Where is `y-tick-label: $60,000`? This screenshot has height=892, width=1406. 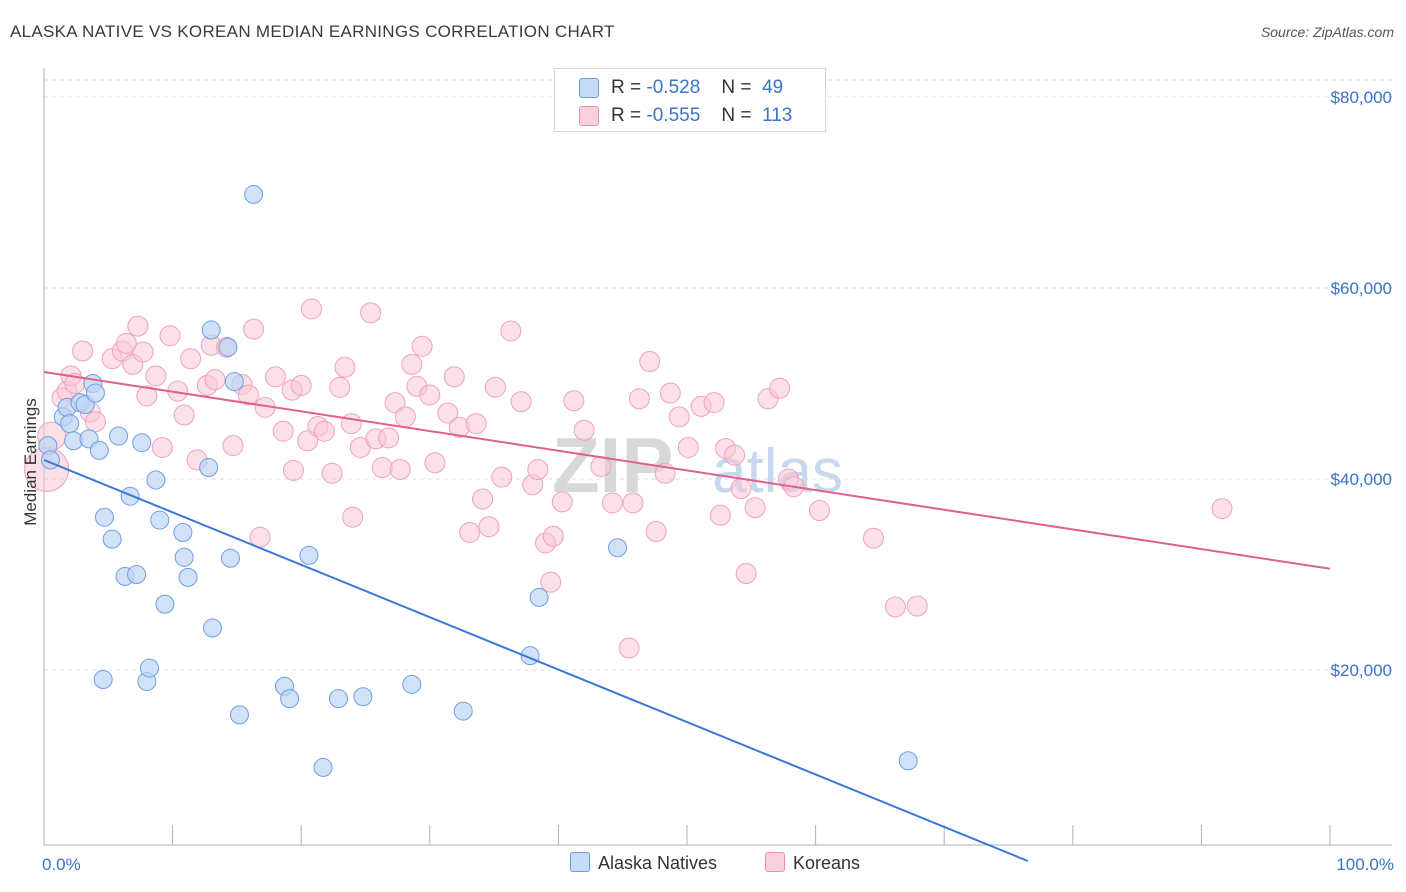 y-tick-label: $60,000 is located at coordinates (1361, 288).